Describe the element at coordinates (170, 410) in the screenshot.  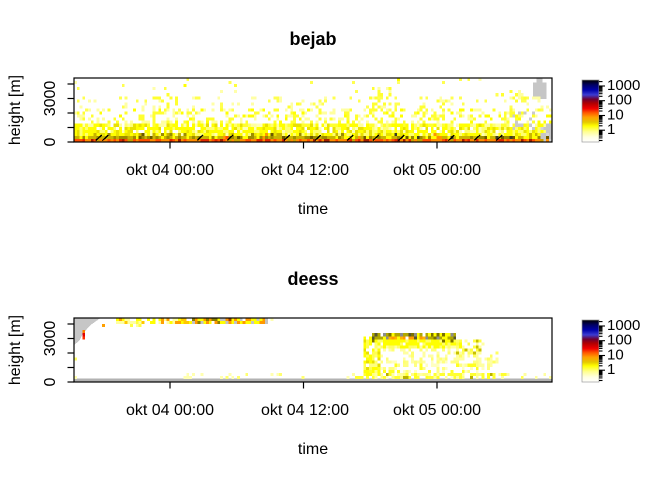
I see `x-tick-label: okt 04 00:00` at that location.